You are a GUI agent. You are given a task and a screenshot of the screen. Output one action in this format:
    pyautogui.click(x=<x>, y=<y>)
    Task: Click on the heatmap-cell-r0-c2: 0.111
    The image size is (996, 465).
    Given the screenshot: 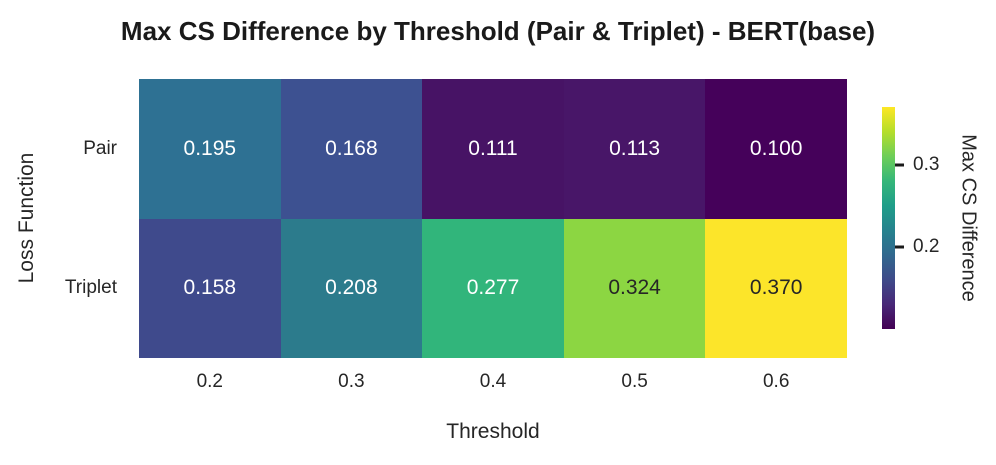 What is the action you would take?
    pyautogui.click(x=493, y=149)
    